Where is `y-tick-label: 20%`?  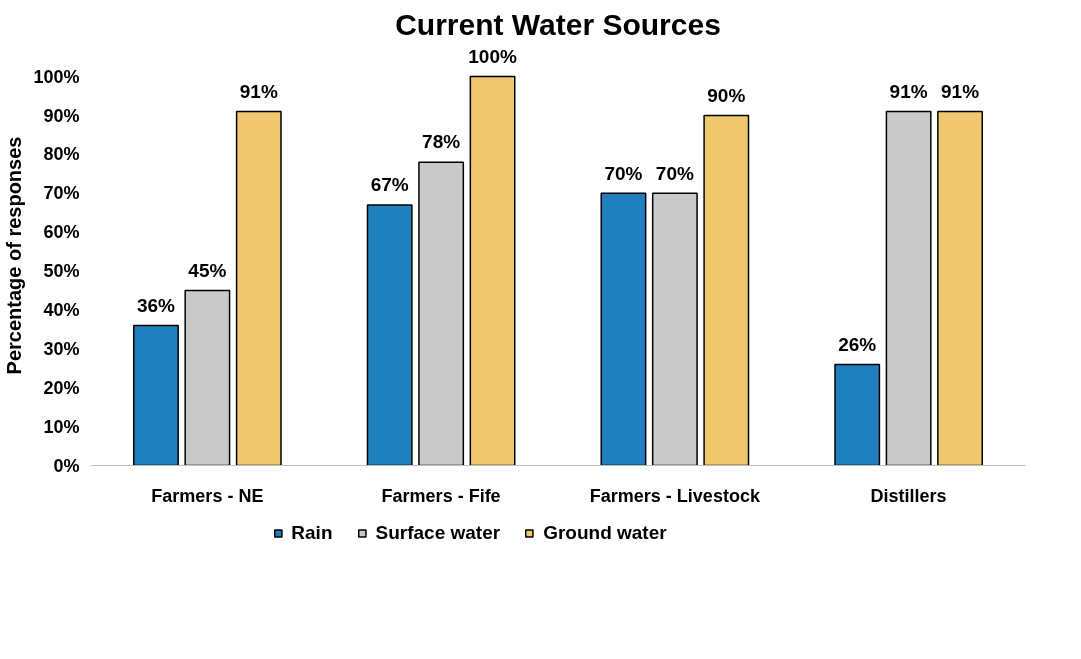
y-tick-label: 20% is located at coordinates (61, 387).